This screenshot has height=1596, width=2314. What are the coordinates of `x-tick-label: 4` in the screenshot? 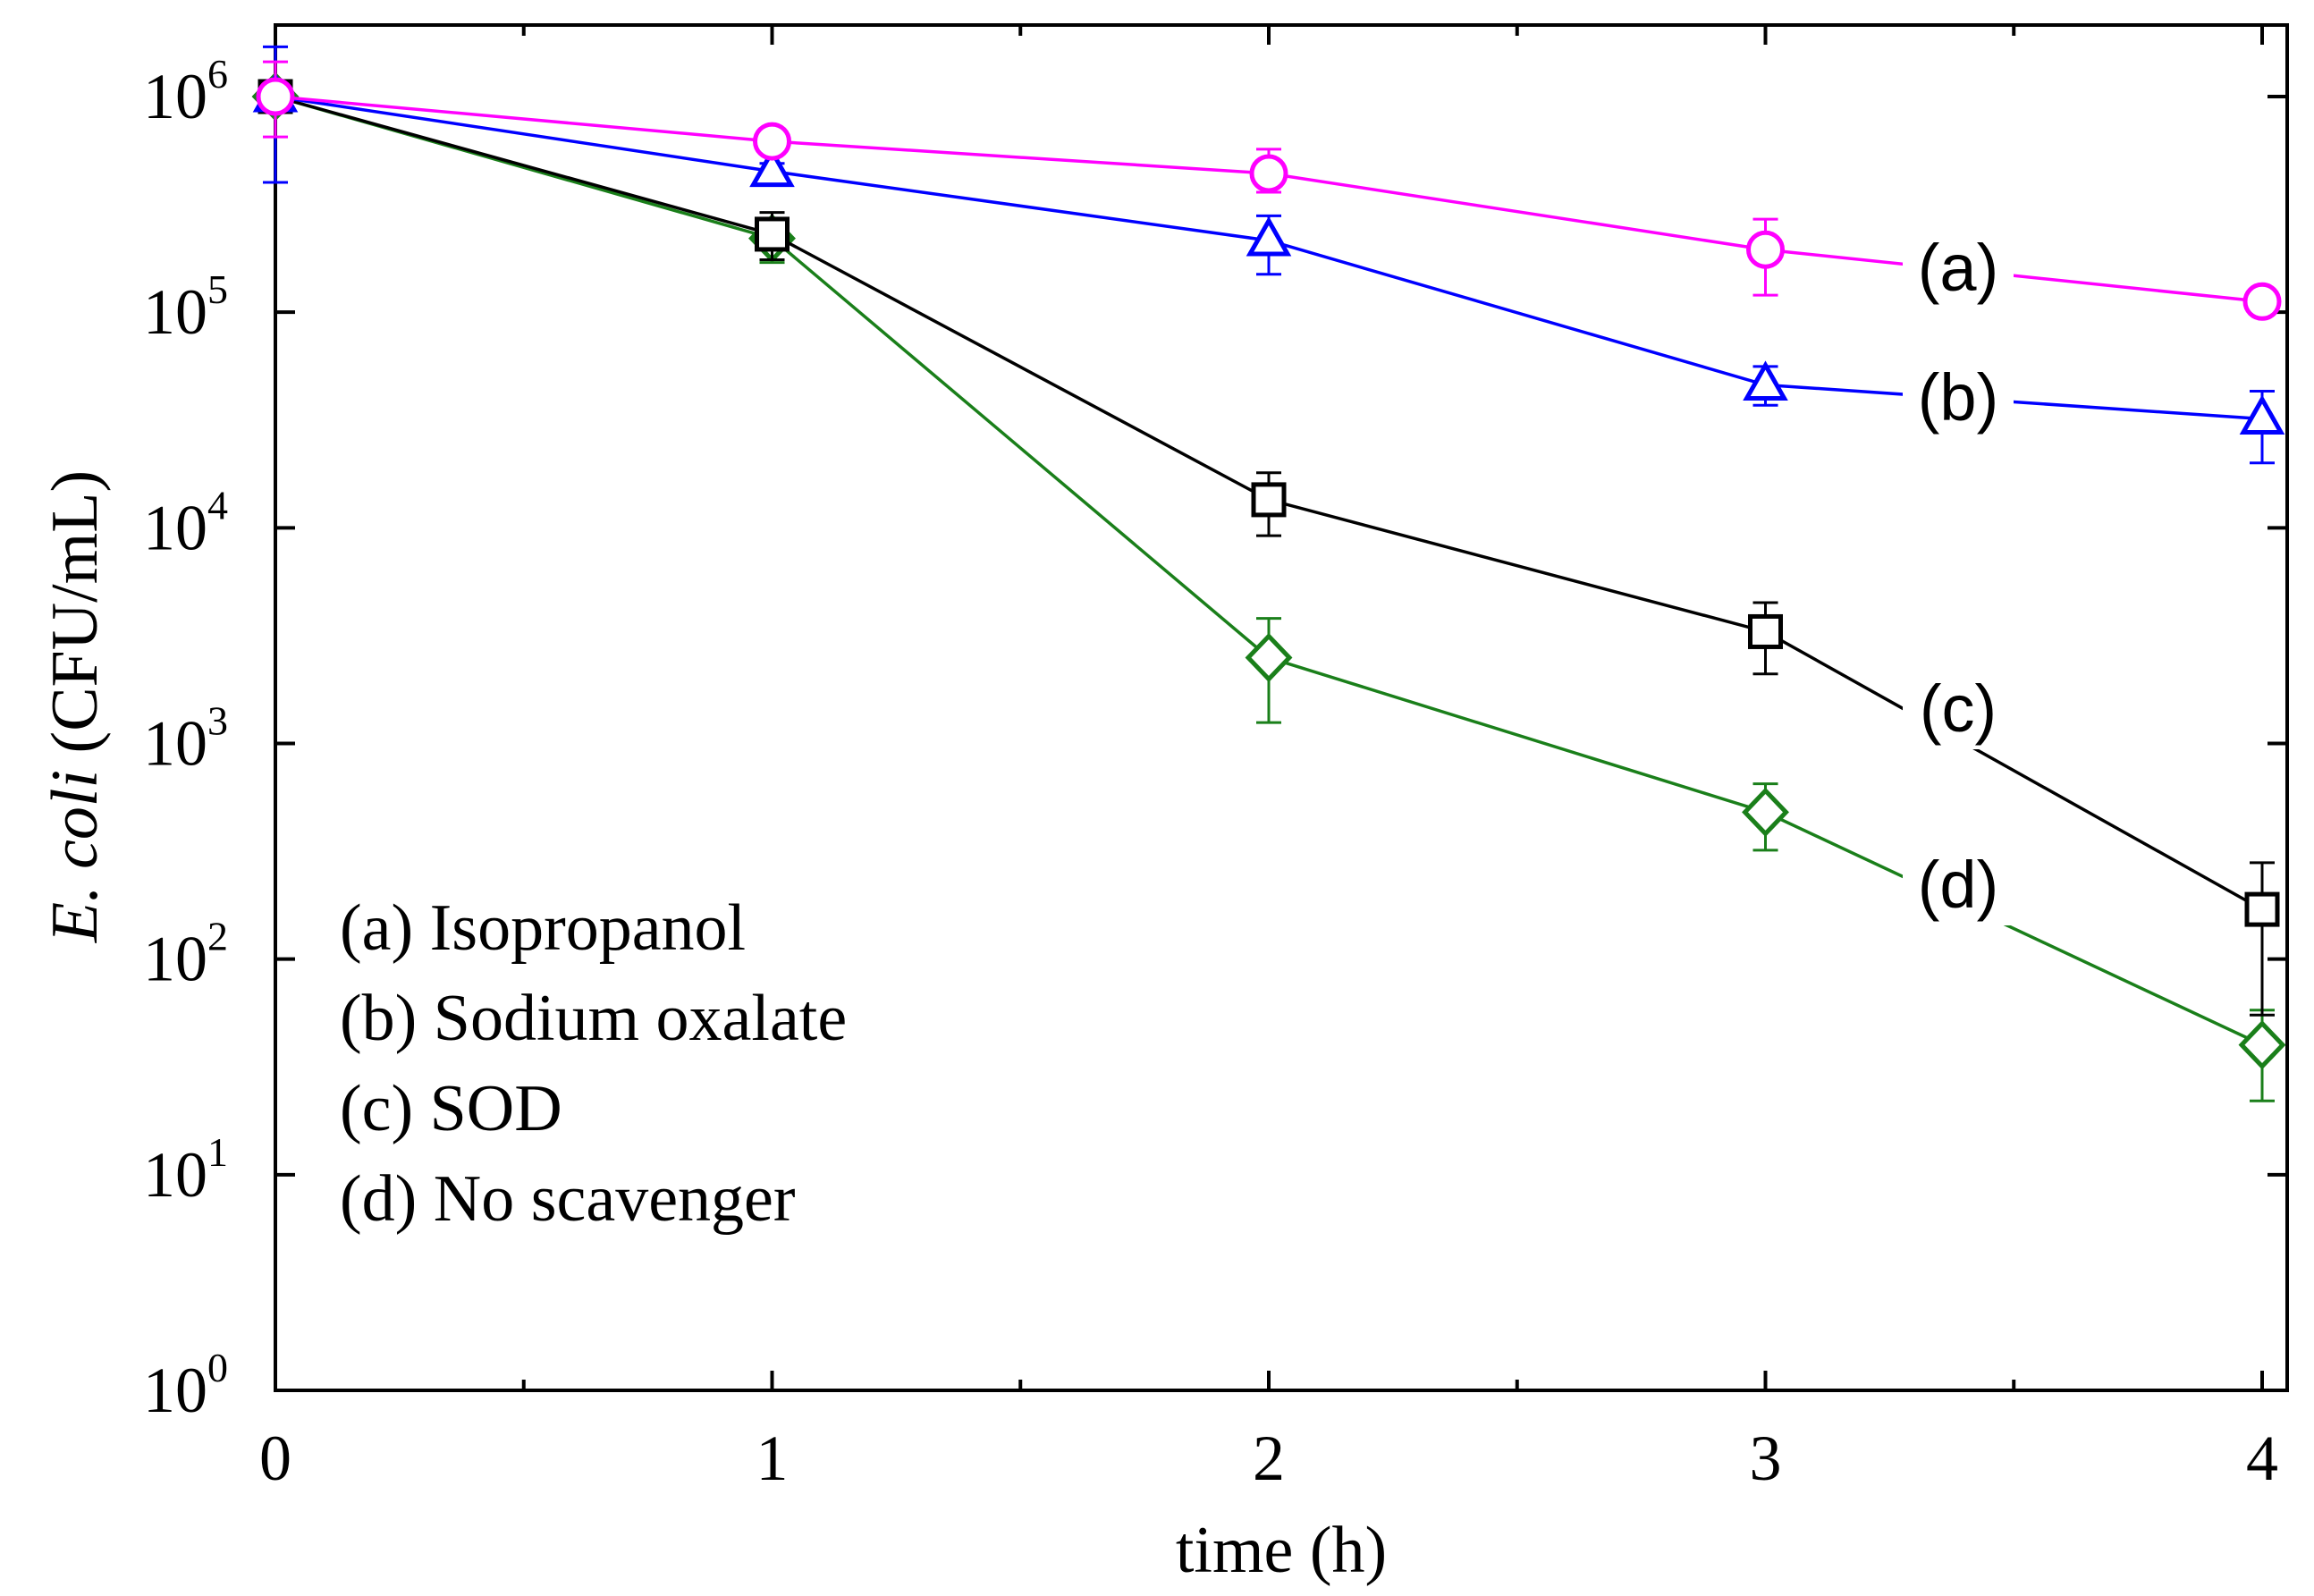 It's located at (2262, 1458).